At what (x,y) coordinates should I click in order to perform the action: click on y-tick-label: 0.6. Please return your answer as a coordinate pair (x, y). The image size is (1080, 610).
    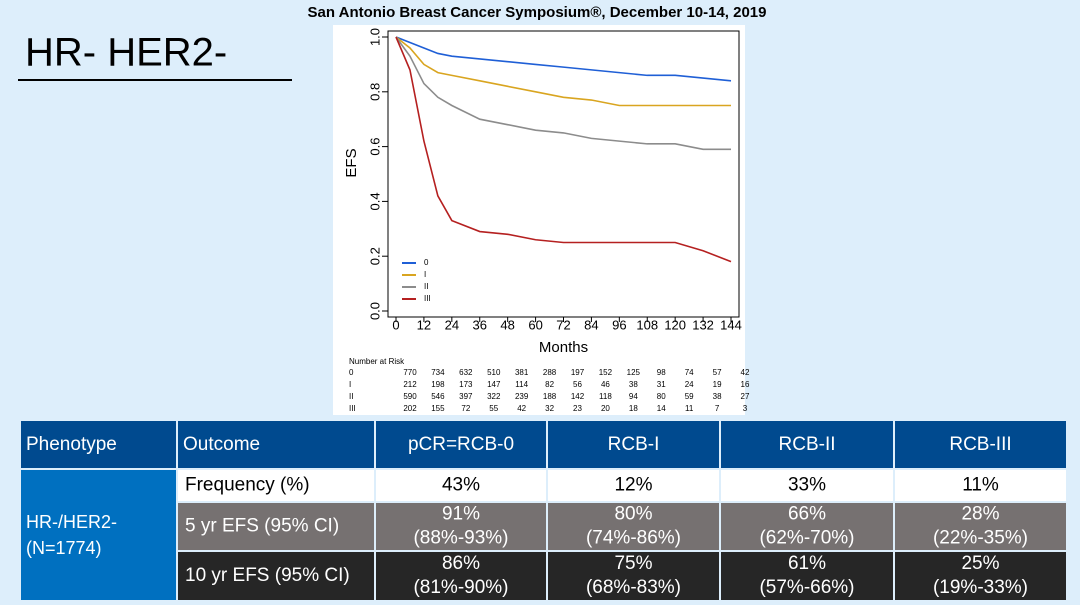
    Looking at the image, I should click on (374, 147).